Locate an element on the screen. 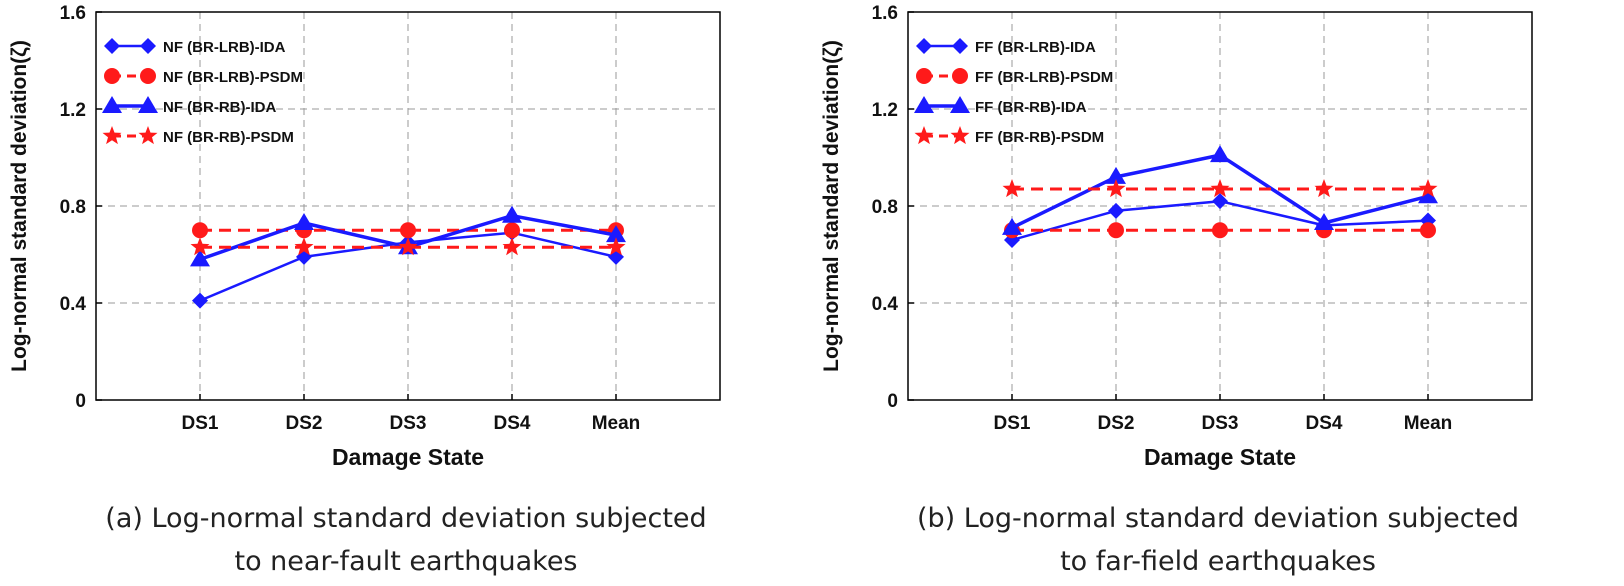 This screenshot has width=1624, height=586. legend-item: NF (BR-LRB)-PSDM is located at coordinates (203, 77).